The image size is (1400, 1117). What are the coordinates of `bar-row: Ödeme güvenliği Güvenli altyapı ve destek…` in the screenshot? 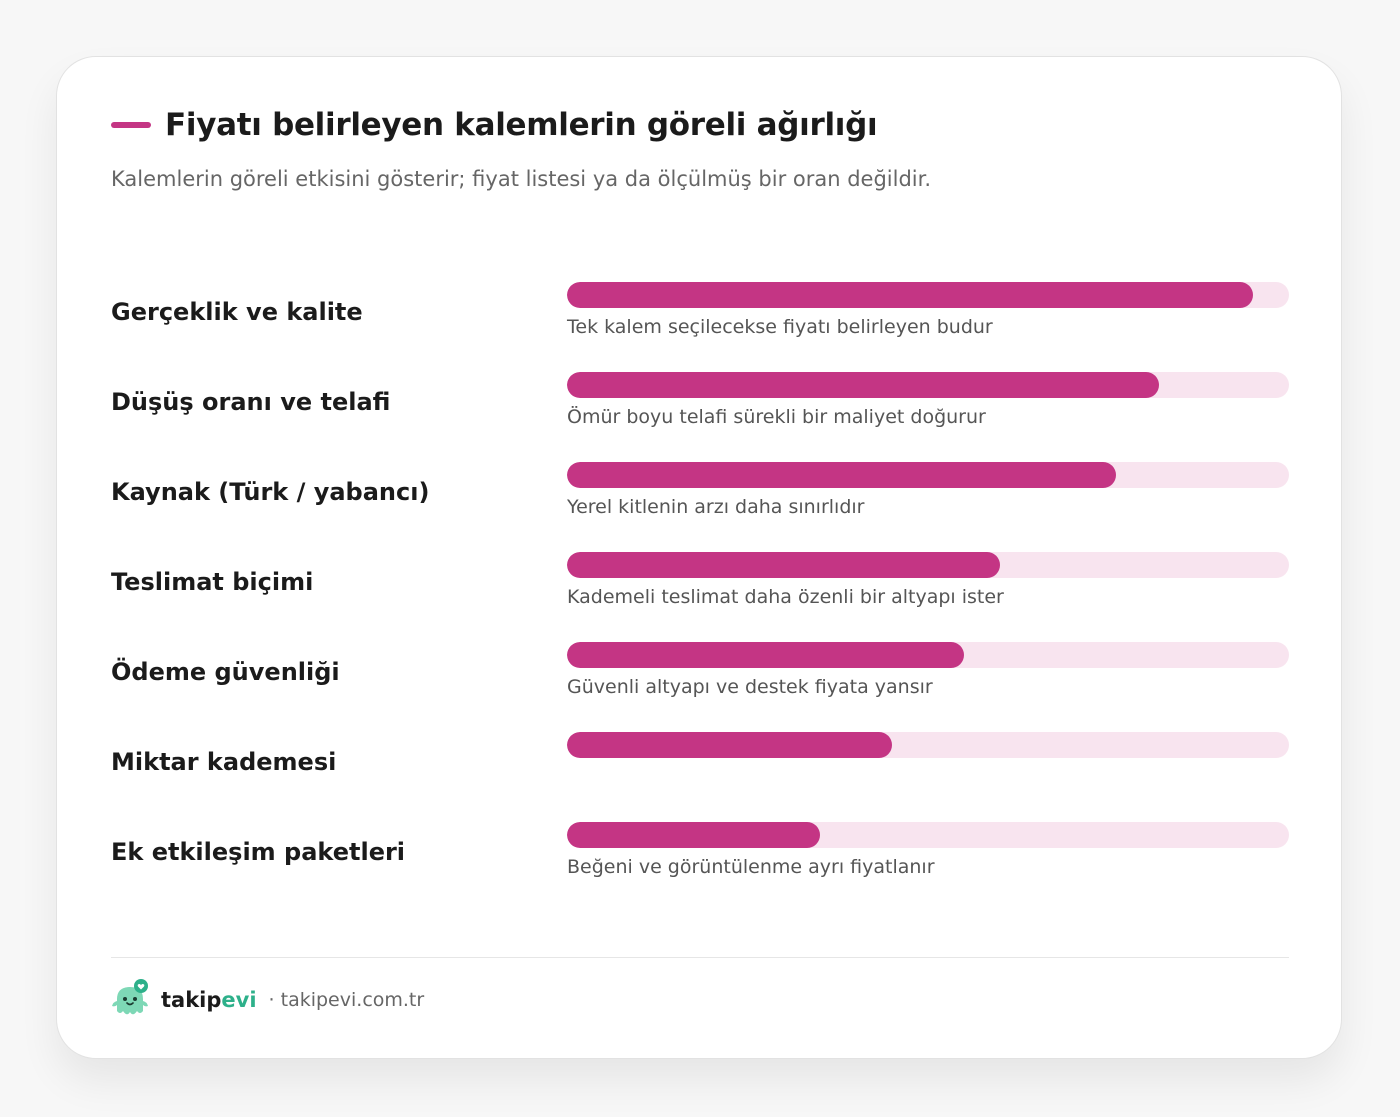 It's located at (700, 687).